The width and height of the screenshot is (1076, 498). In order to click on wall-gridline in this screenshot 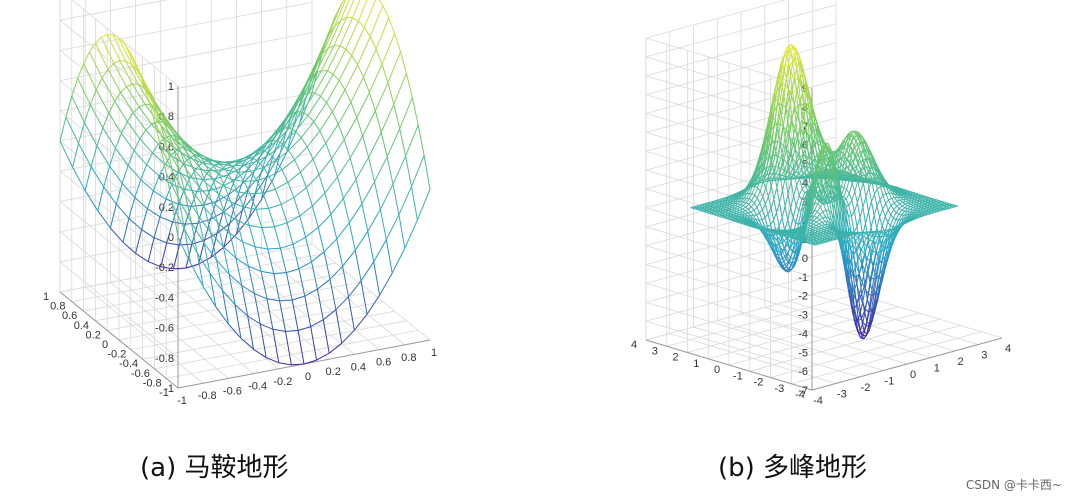, I will do `click(741, 87)`.